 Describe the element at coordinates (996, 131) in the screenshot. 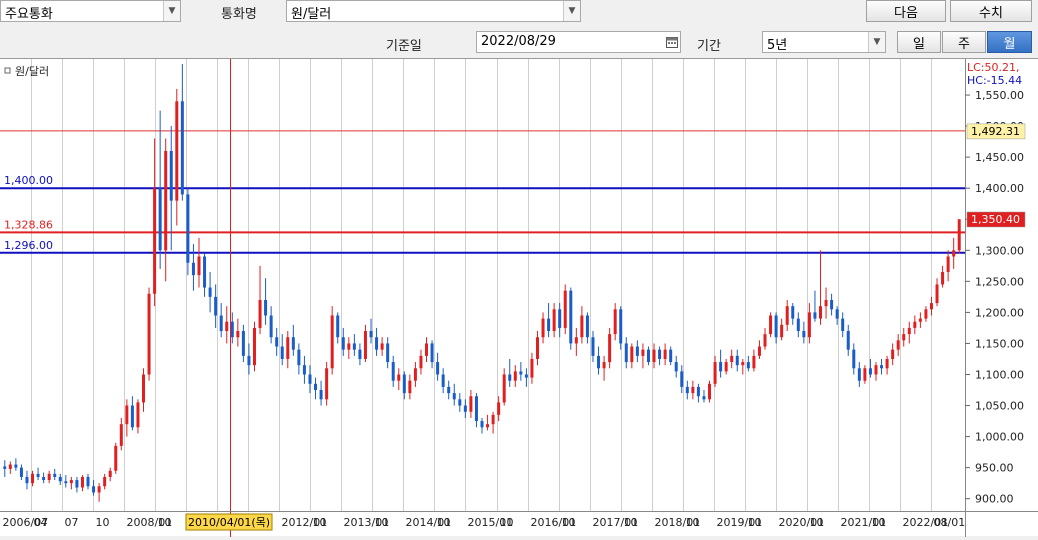

I see `price-badge-box` at that location.